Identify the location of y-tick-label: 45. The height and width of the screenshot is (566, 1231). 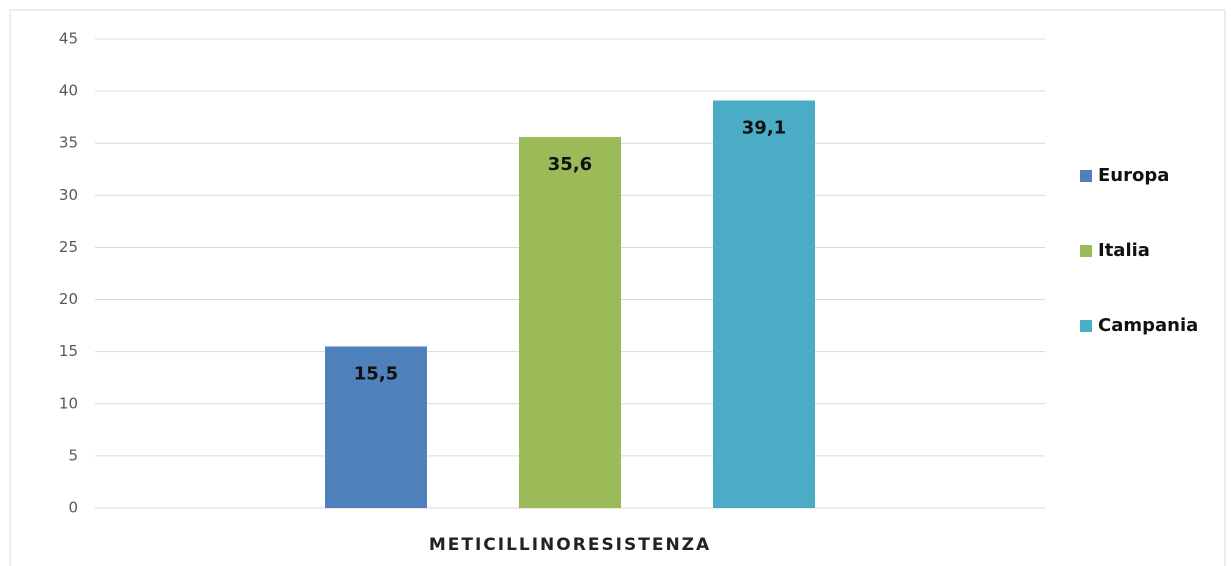
(68, 39).